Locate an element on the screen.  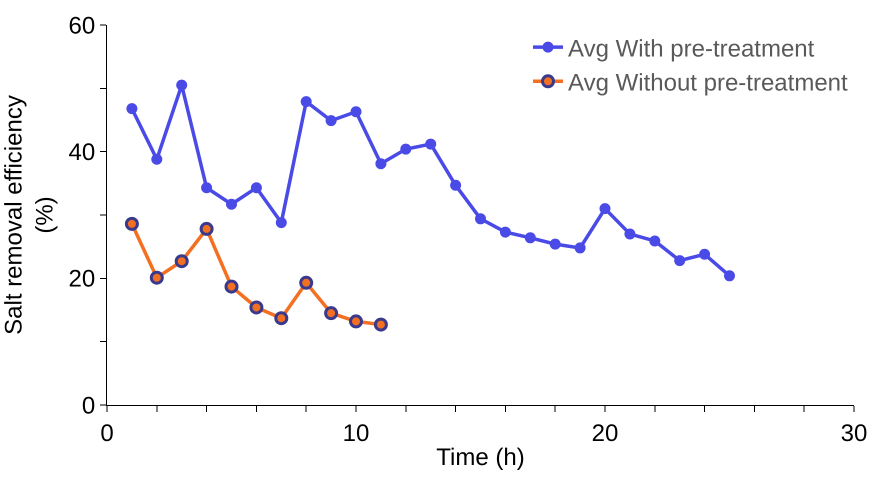
x-axis-title: Time (h) is located at coordinates (480, 458).